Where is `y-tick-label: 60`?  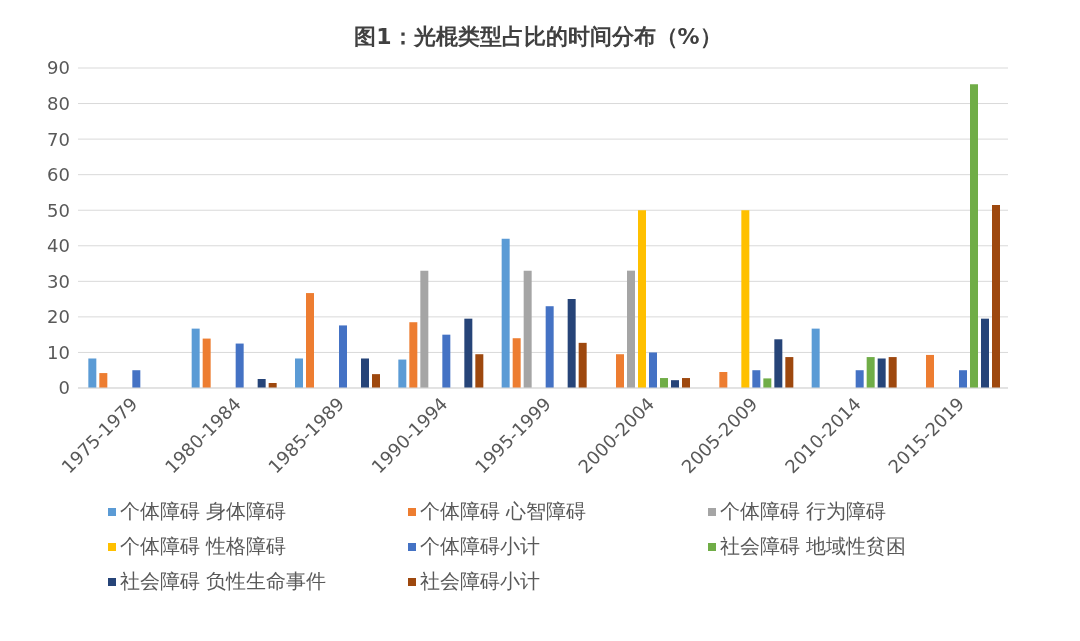
y-tick-label: 60 is located at coordinates (58, 175).